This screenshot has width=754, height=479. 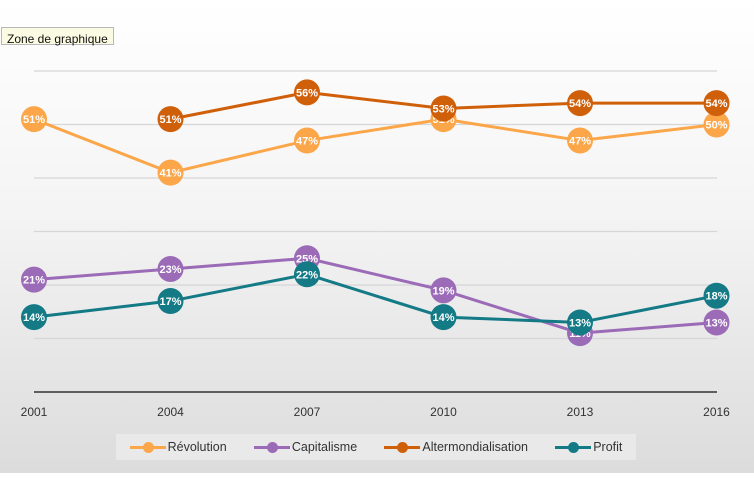 I want to click on data-label: 17%, so click(x=170, y=302).